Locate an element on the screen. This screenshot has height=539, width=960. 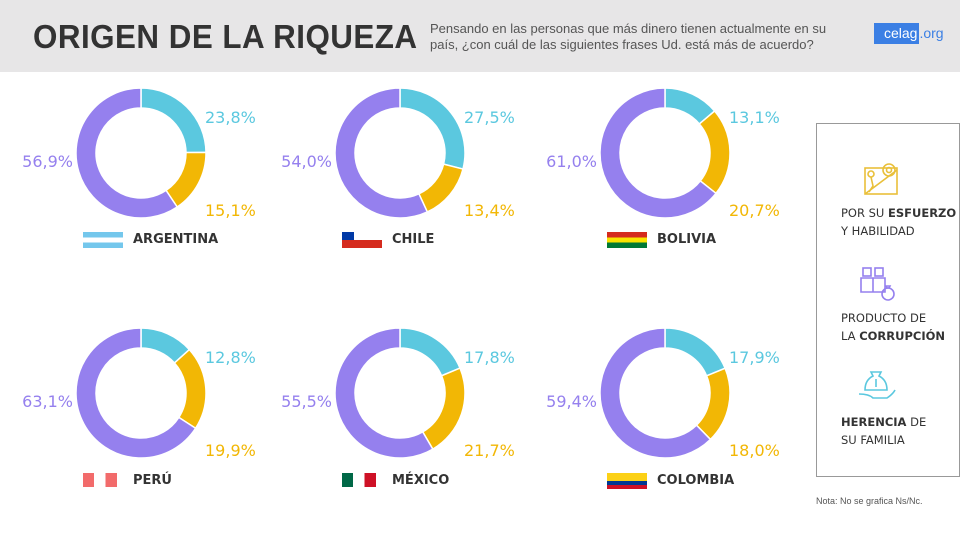
country-name: BOLIVIA is located at coordinates (687, 239).